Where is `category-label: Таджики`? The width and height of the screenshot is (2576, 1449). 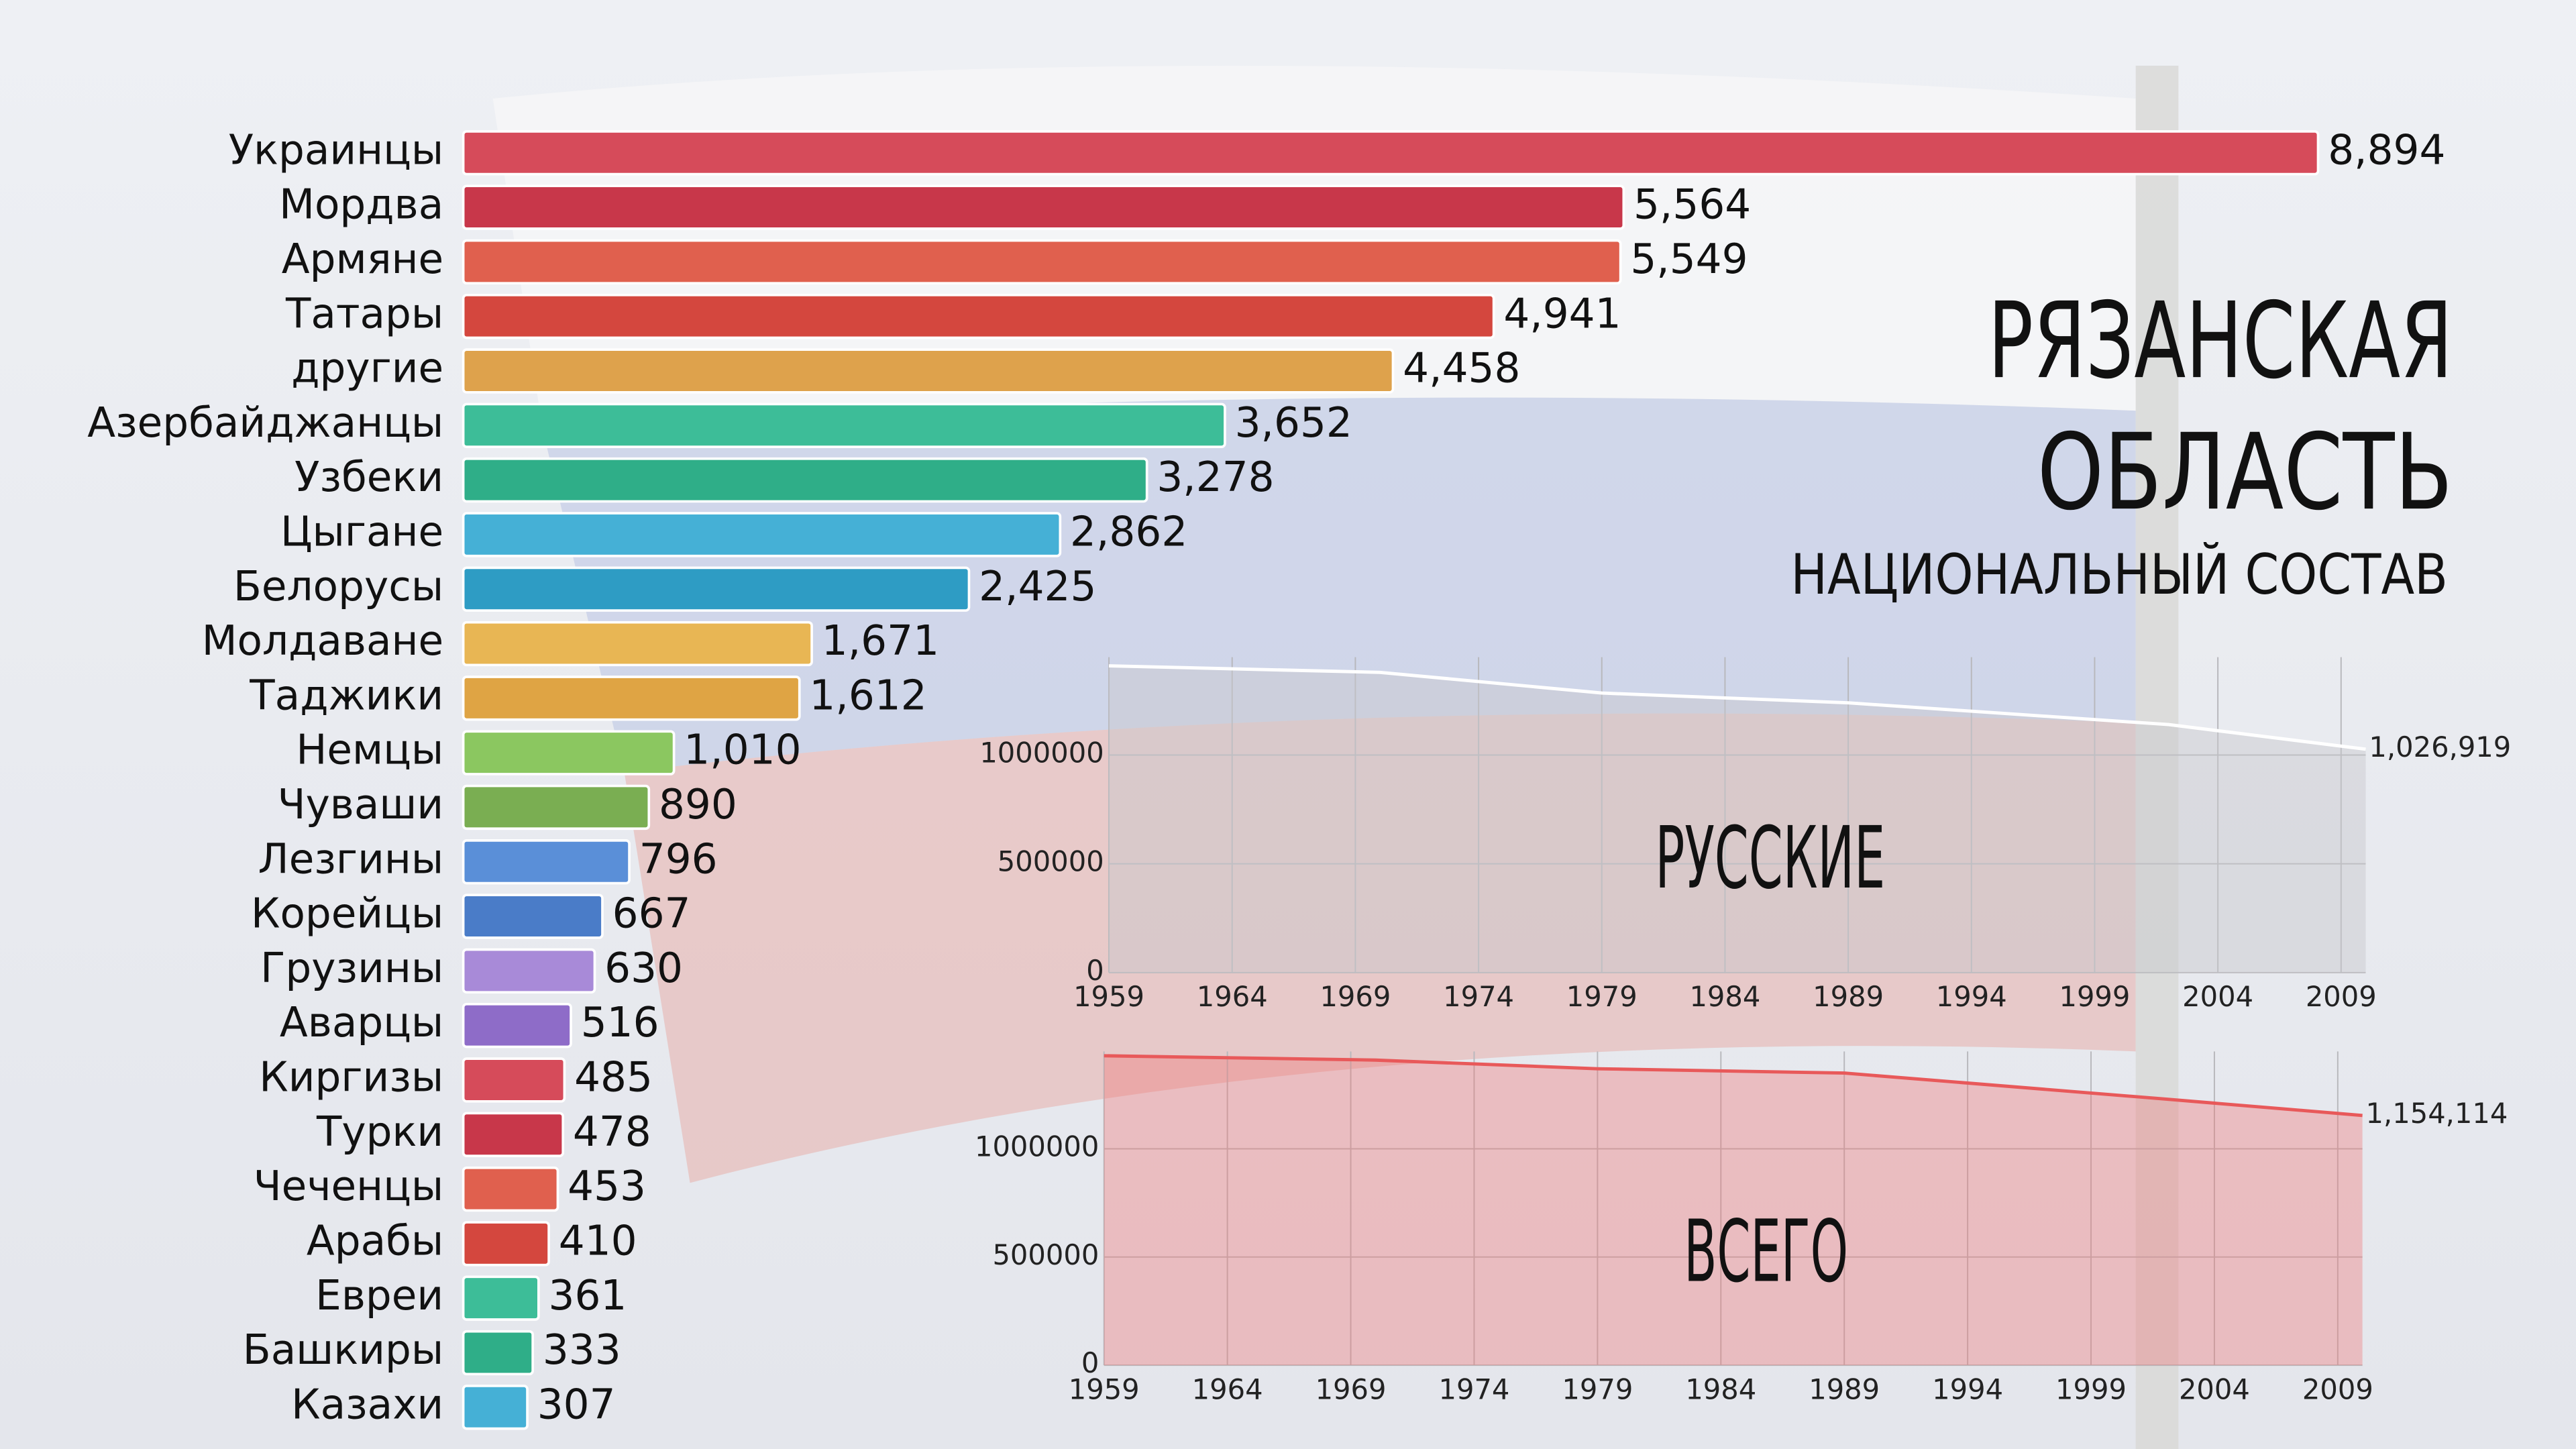
category-label: Таджики is located at coordinates (346, 695).